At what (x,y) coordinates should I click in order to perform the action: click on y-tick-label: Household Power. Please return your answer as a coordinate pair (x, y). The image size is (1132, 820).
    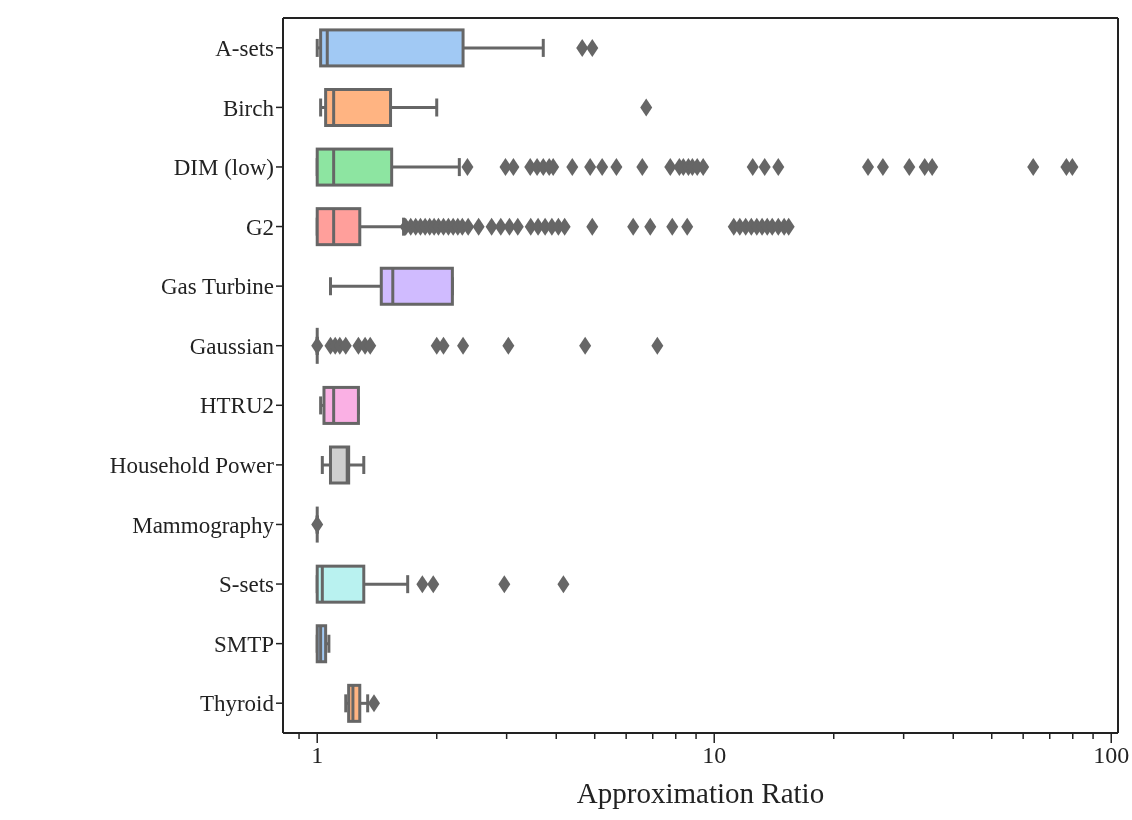
    Looking at the image, I should click on (192, 466).